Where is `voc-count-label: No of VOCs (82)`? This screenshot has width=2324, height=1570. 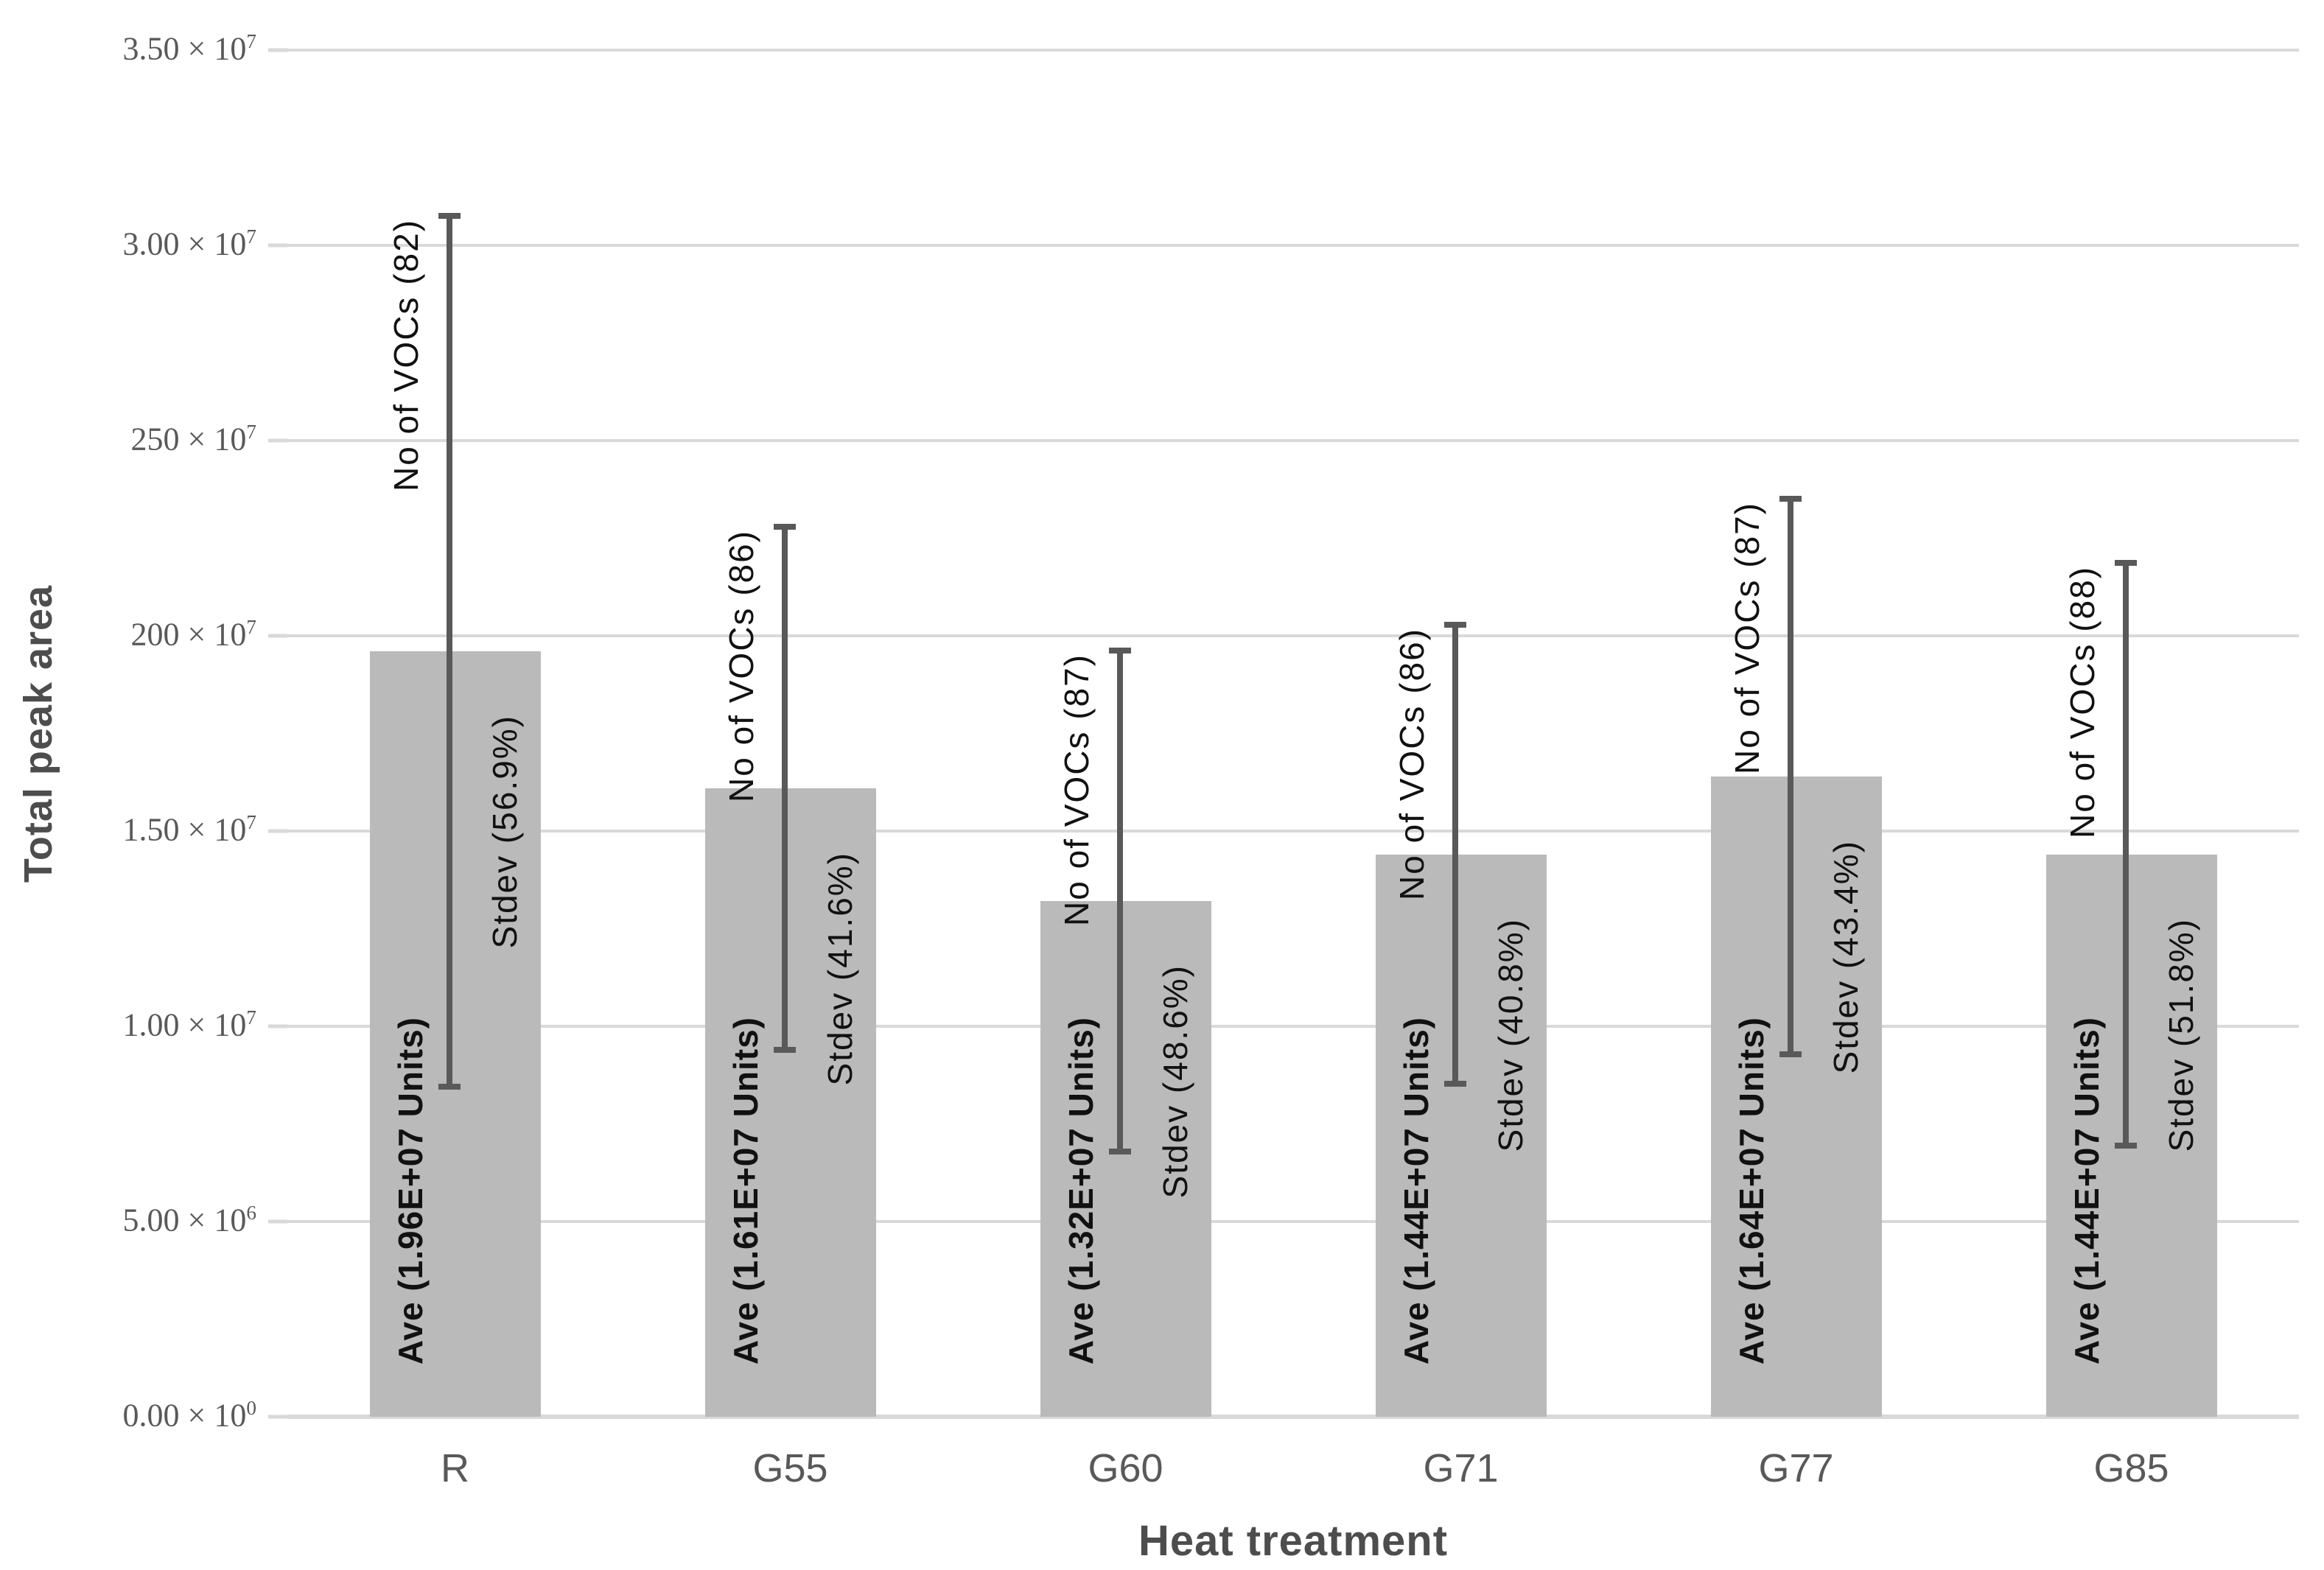
voc-count-label: No of VOCs (82) is located at coordinates (405, 355).